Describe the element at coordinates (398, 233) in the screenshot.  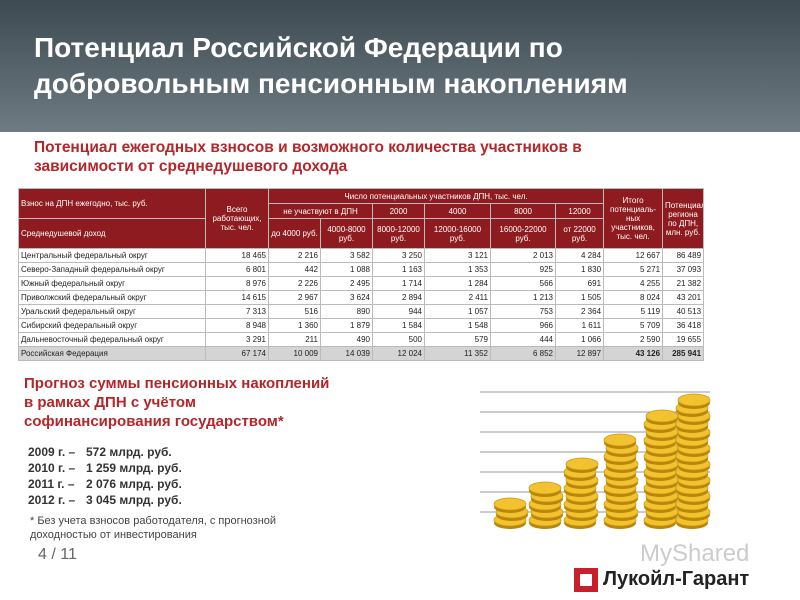
I see `header-cell: 8000-12000 руб.` at that location.